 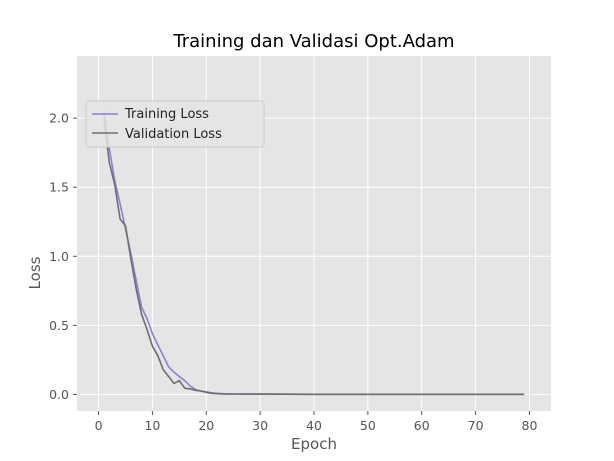 What do you see at coordinates (59, 118) in the screenshot?
I see `y-tick-label: 2.0` at bounding box center [59, 118].